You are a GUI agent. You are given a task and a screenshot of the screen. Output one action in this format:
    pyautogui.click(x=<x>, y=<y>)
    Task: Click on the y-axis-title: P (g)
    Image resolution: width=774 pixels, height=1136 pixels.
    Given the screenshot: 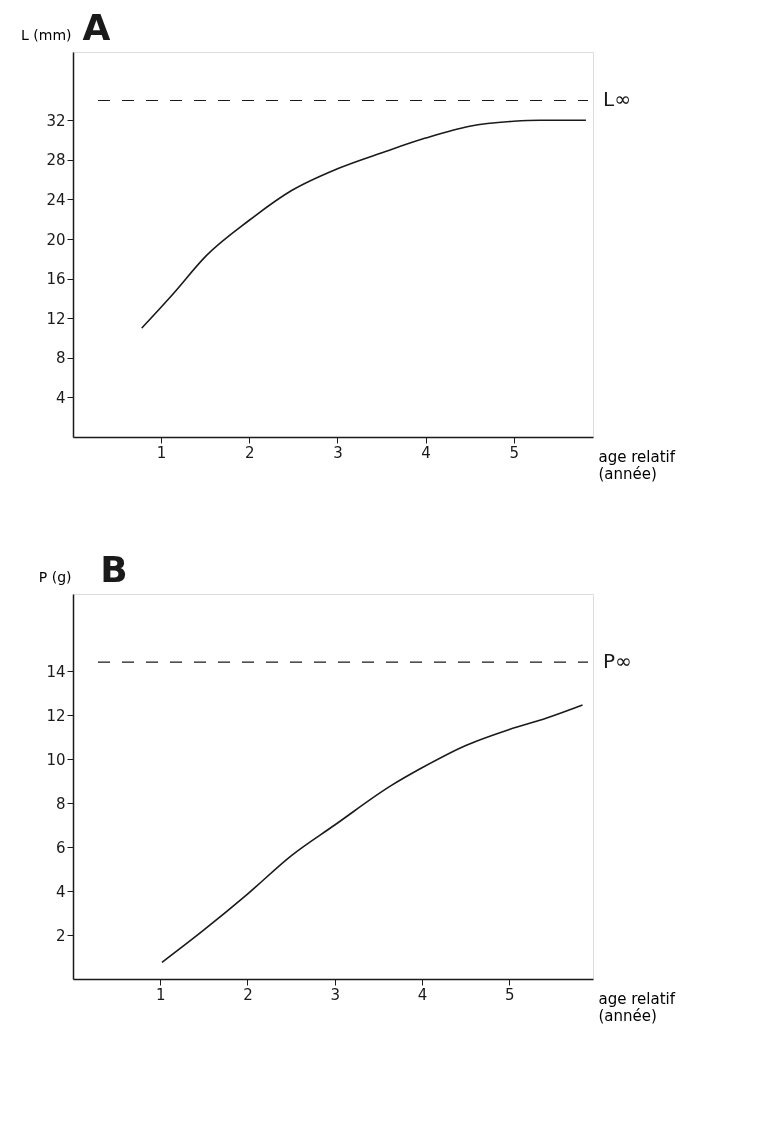 What is the action you would take?
    pyautogui.click(x=55, y=576)
    